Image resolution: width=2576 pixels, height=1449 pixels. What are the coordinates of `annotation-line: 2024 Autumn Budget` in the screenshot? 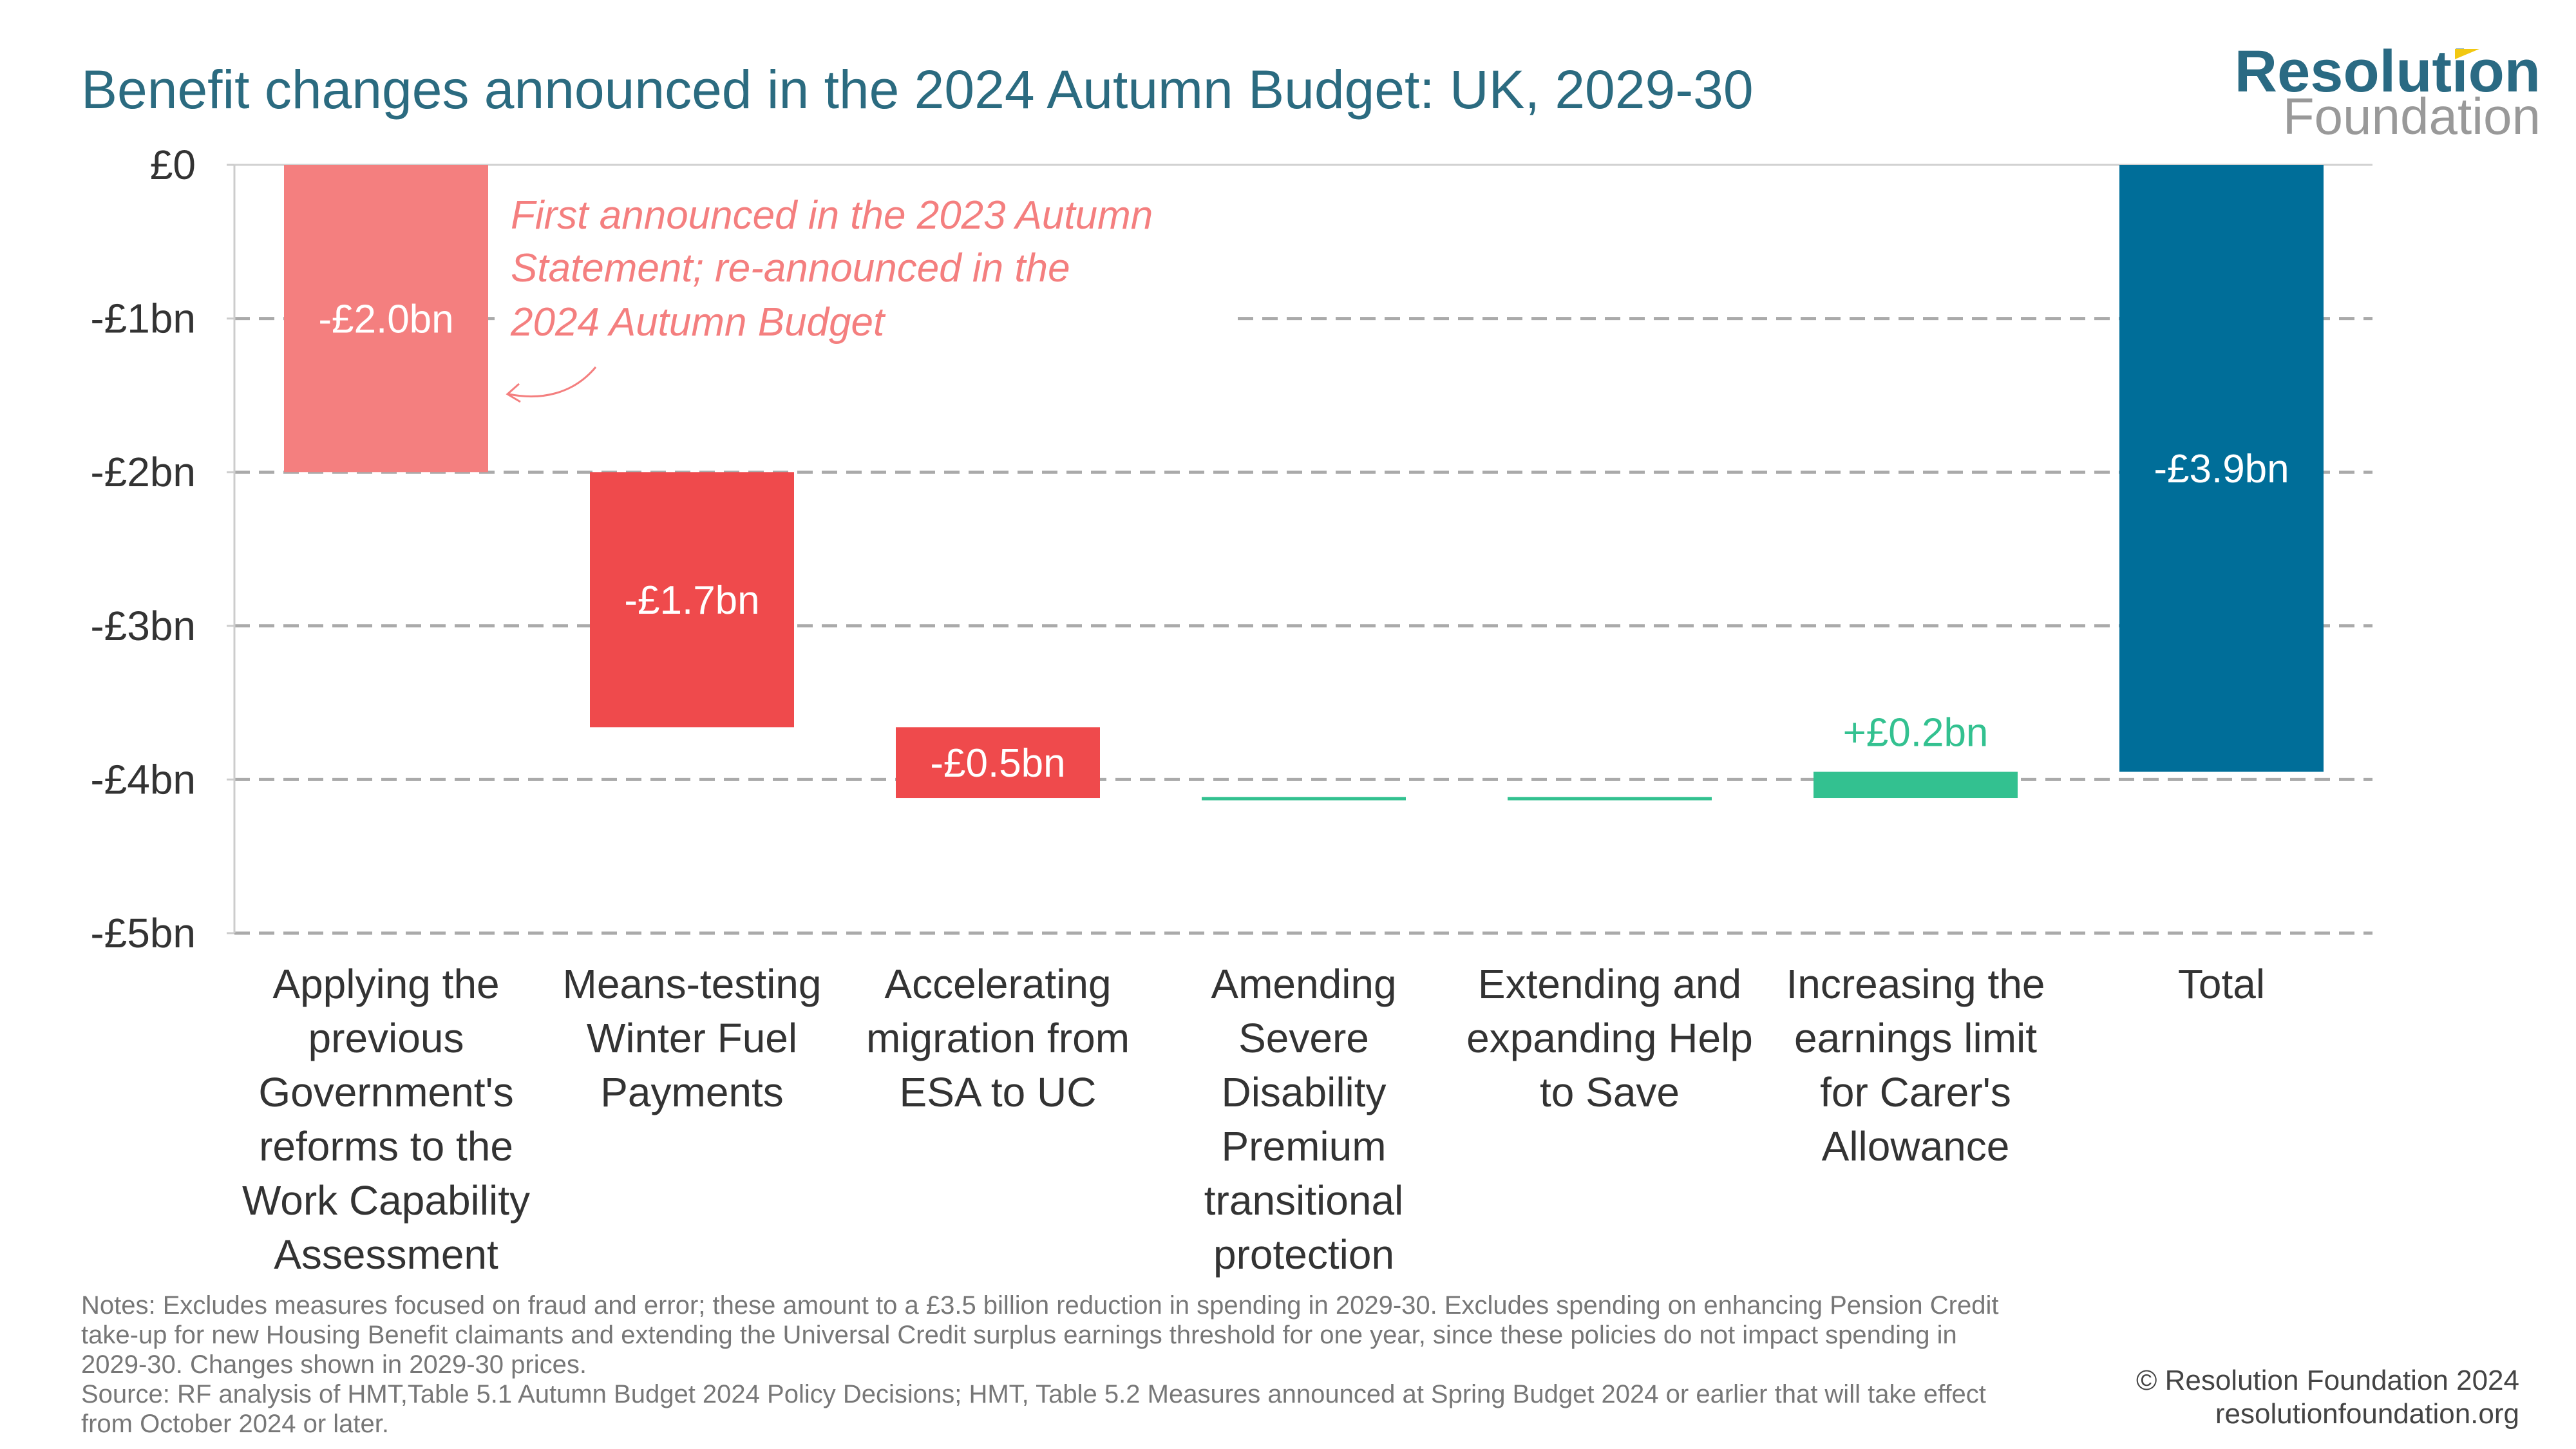 It's located at (698, 322).